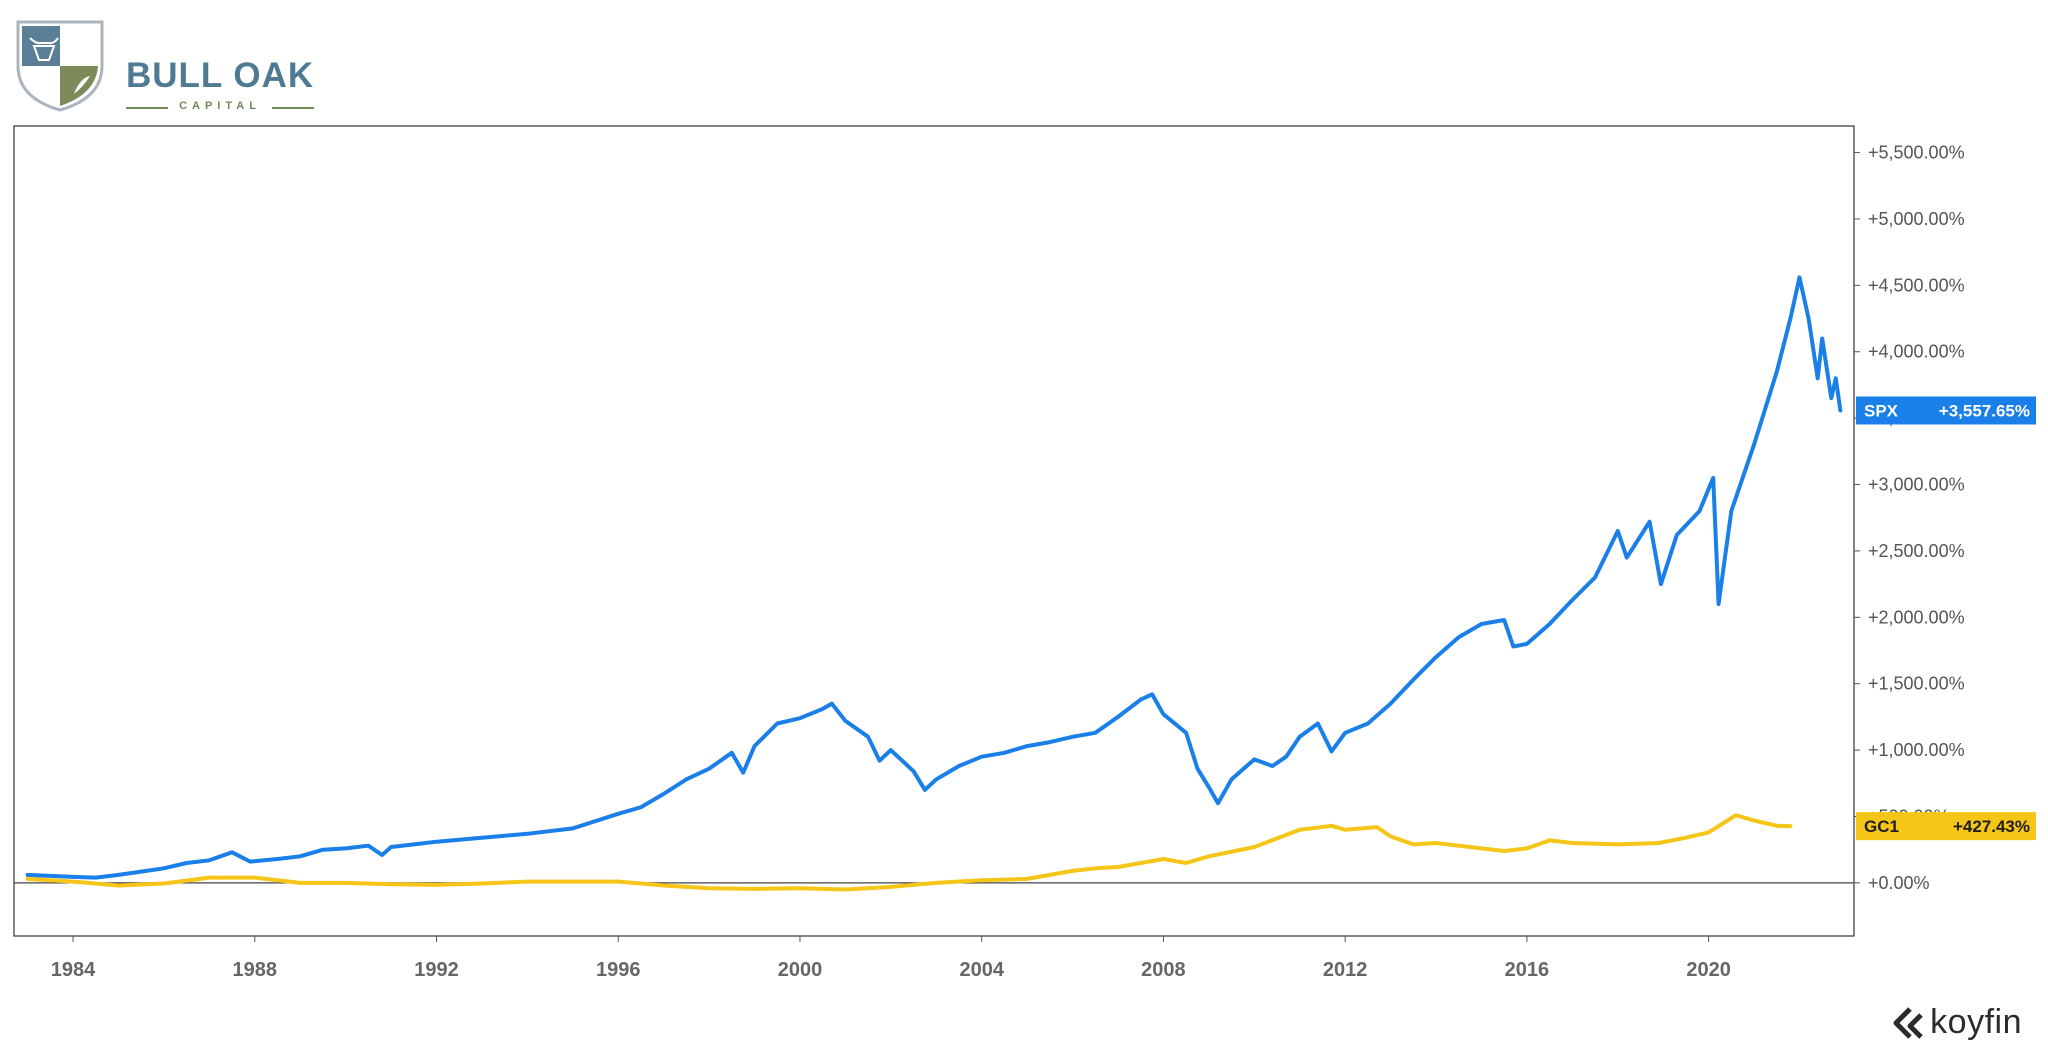 This screenshot has width=2048, height=1058. I want to click on y-tick-label: +4,000.00%, so click(1916, 352).